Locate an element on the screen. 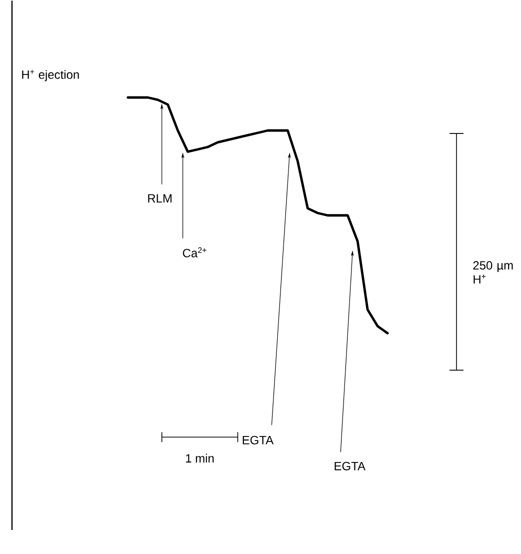  annotation: RLM is located at coordinates (160, 198).